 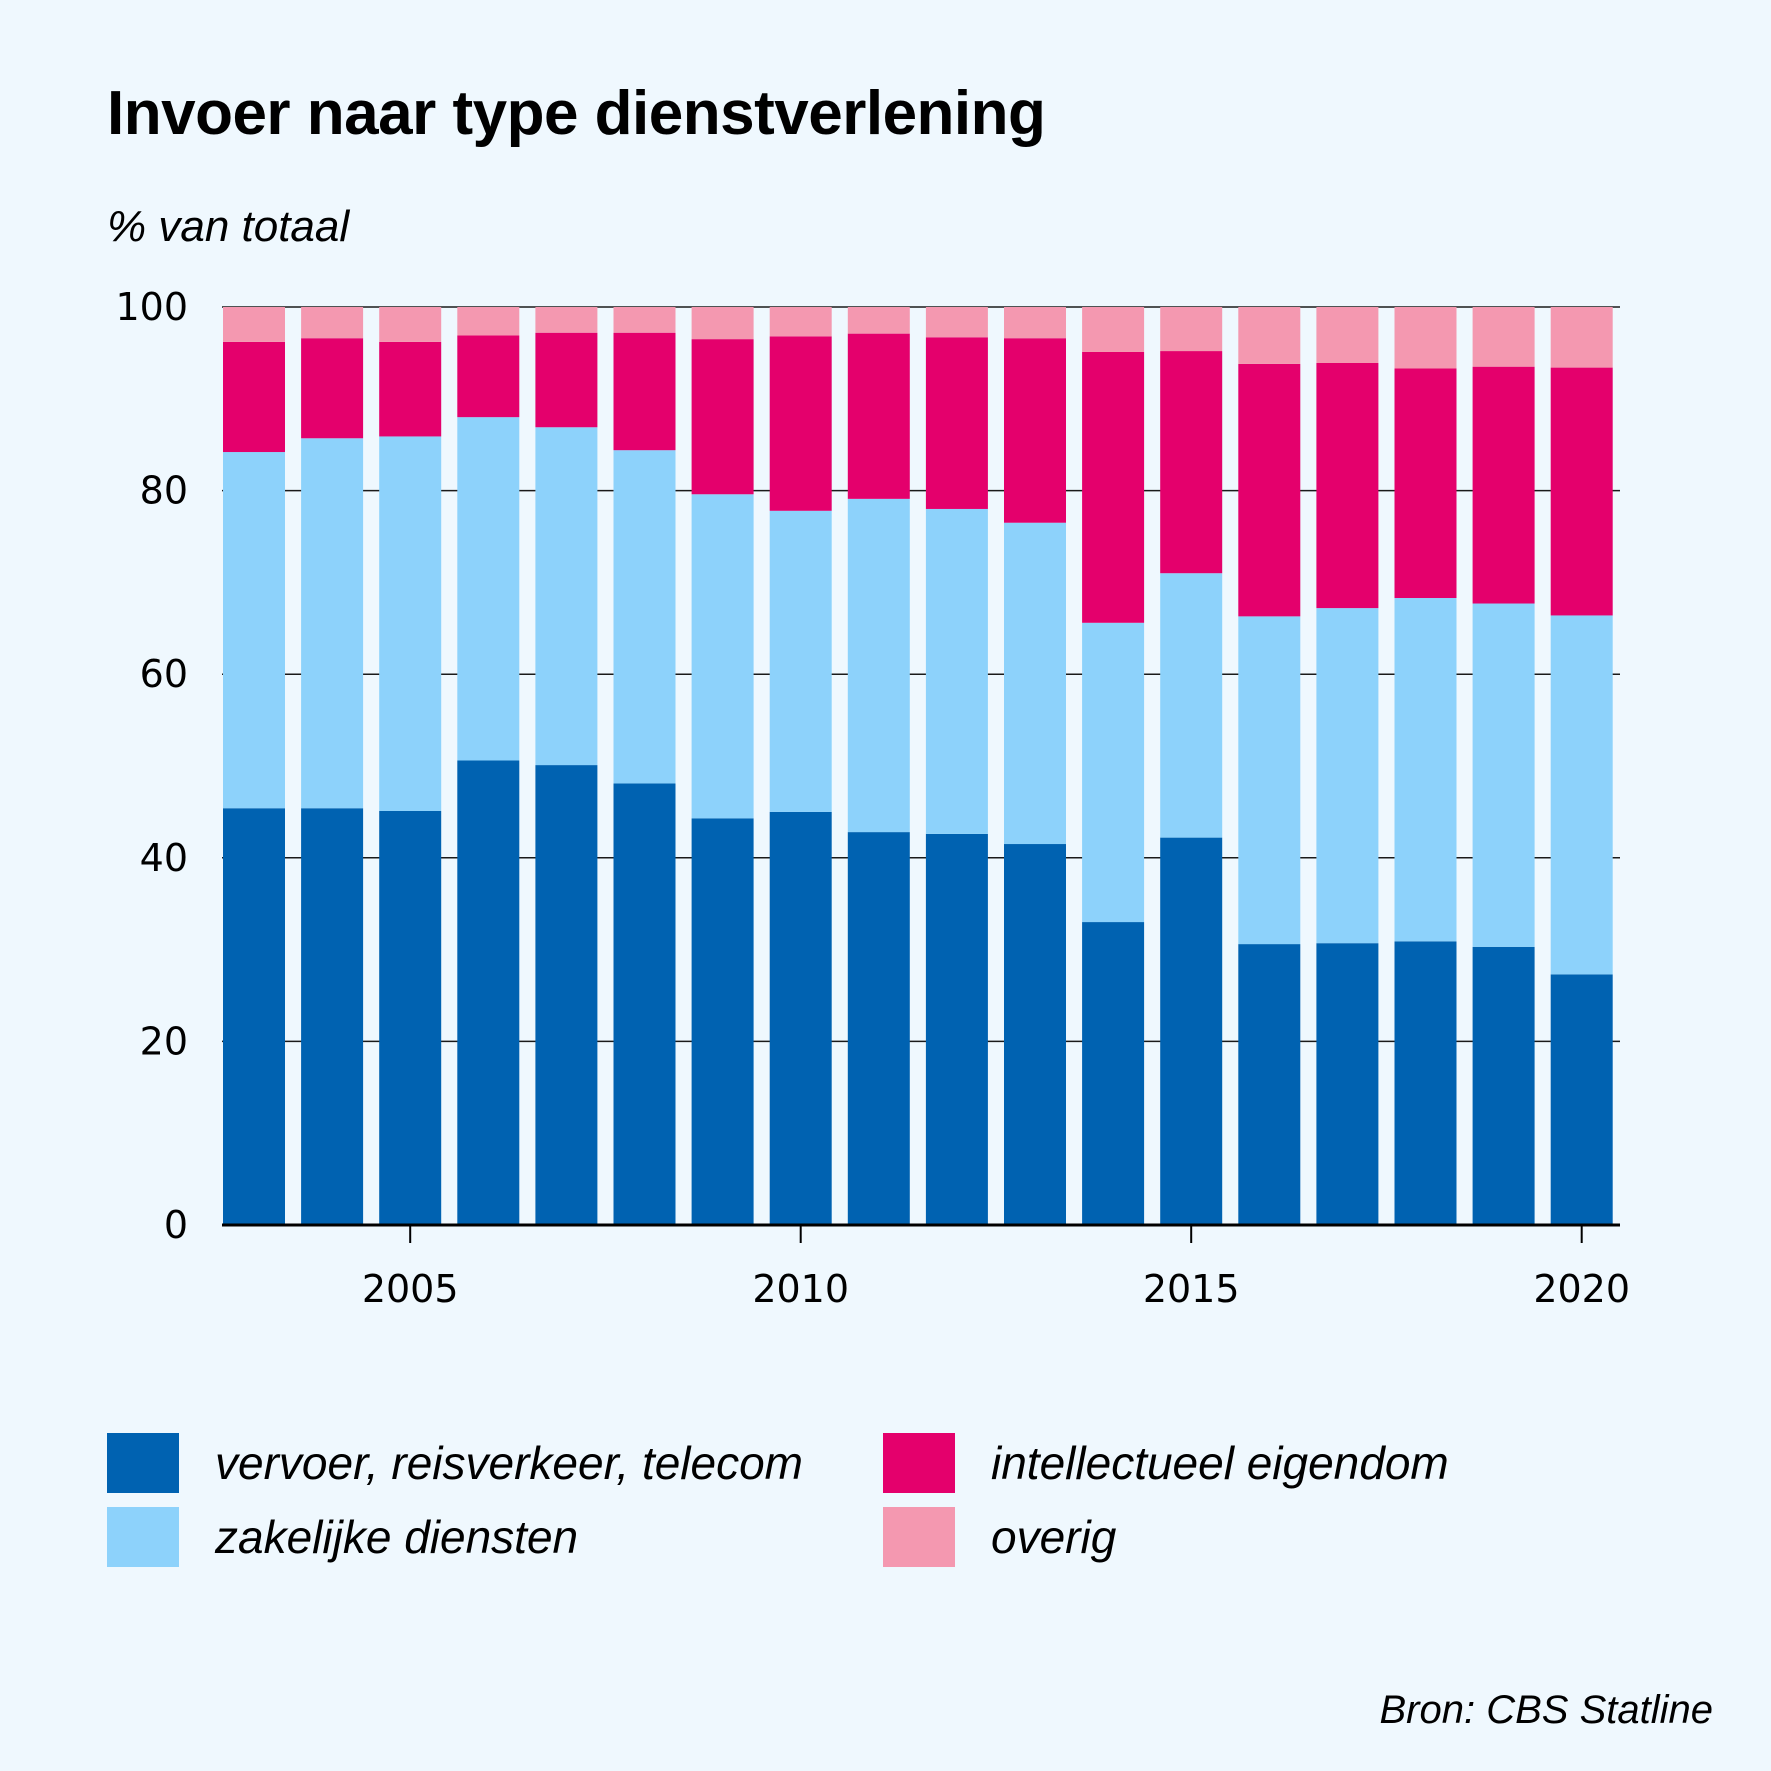 I want to click on y-tick-label-20: 20, so click(x=164, y=1041).